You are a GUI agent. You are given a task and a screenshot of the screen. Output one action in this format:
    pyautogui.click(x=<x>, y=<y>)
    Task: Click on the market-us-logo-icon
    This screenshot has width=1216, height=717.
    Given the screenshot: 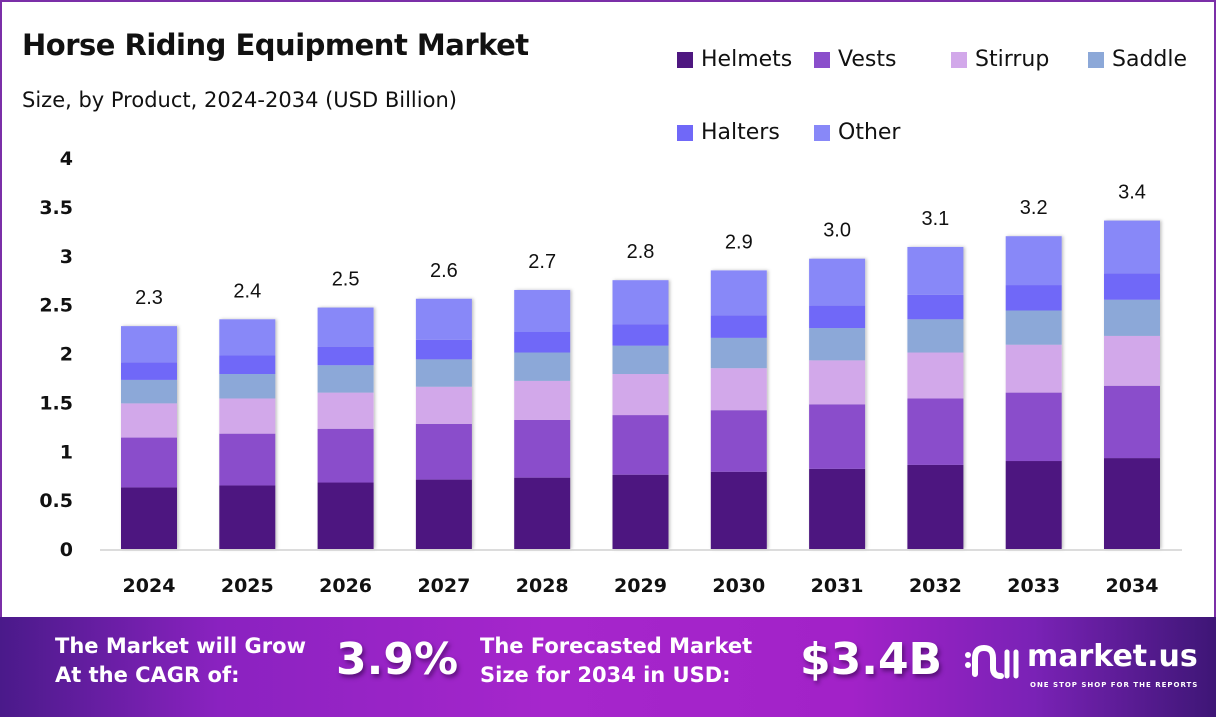 What is the action you would take?
    pyautogui.click(x=992, y=661)
    